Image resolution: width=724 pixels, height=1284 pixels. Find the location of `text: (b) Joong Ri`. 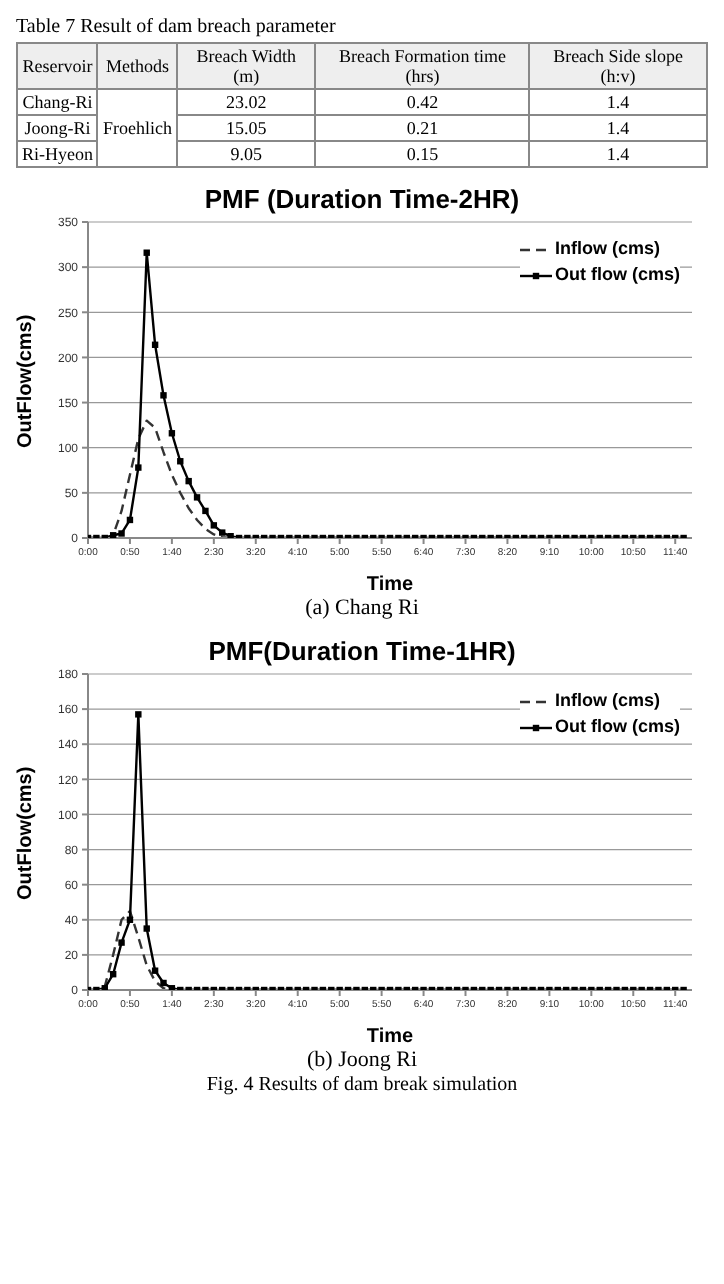

text: (b) Joong Ri is located at coordinates (362, 1060).